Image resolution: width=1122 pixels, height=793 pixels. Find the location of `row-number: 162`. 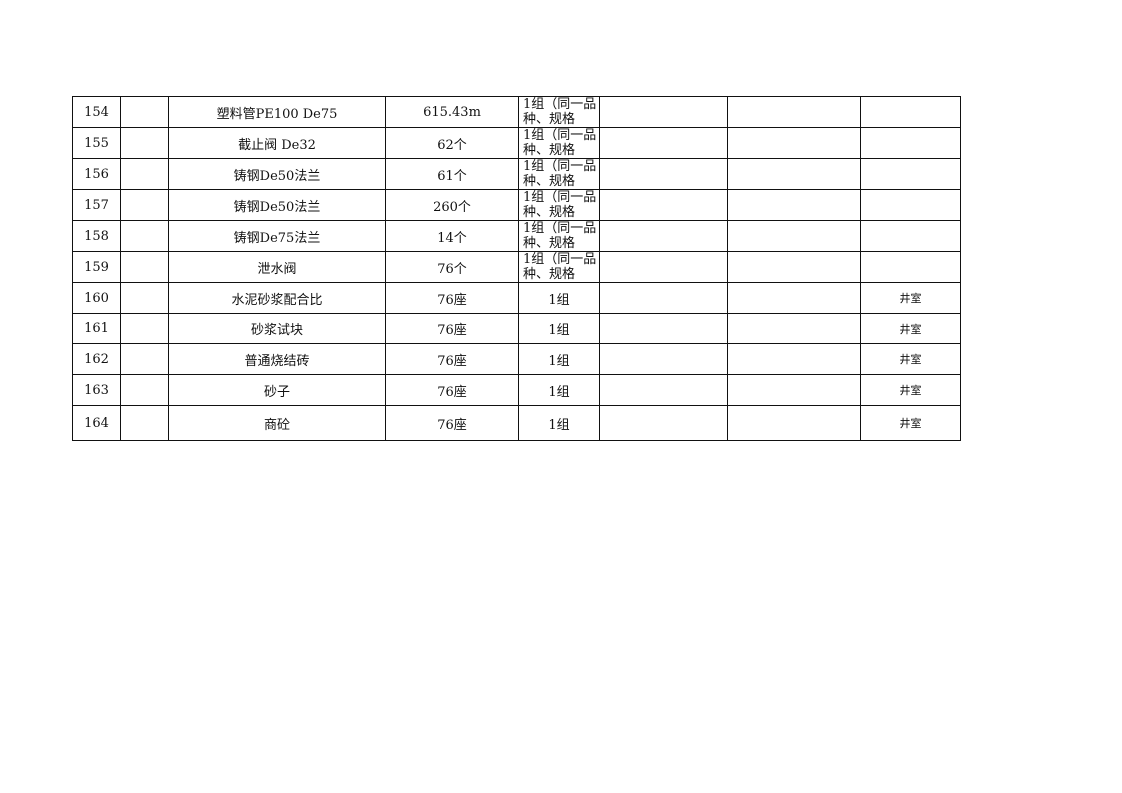

row-number: 162 is located at coordinates (96, 359).